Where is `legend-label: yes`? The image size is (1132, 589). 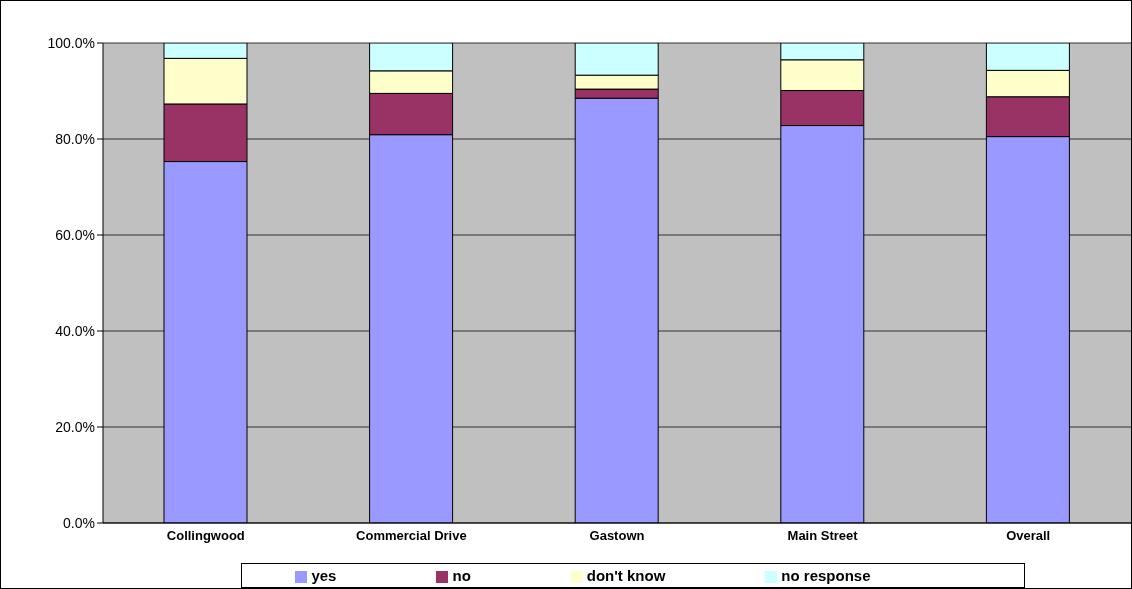 legend-label: yes is located at coordinates (324, 575).